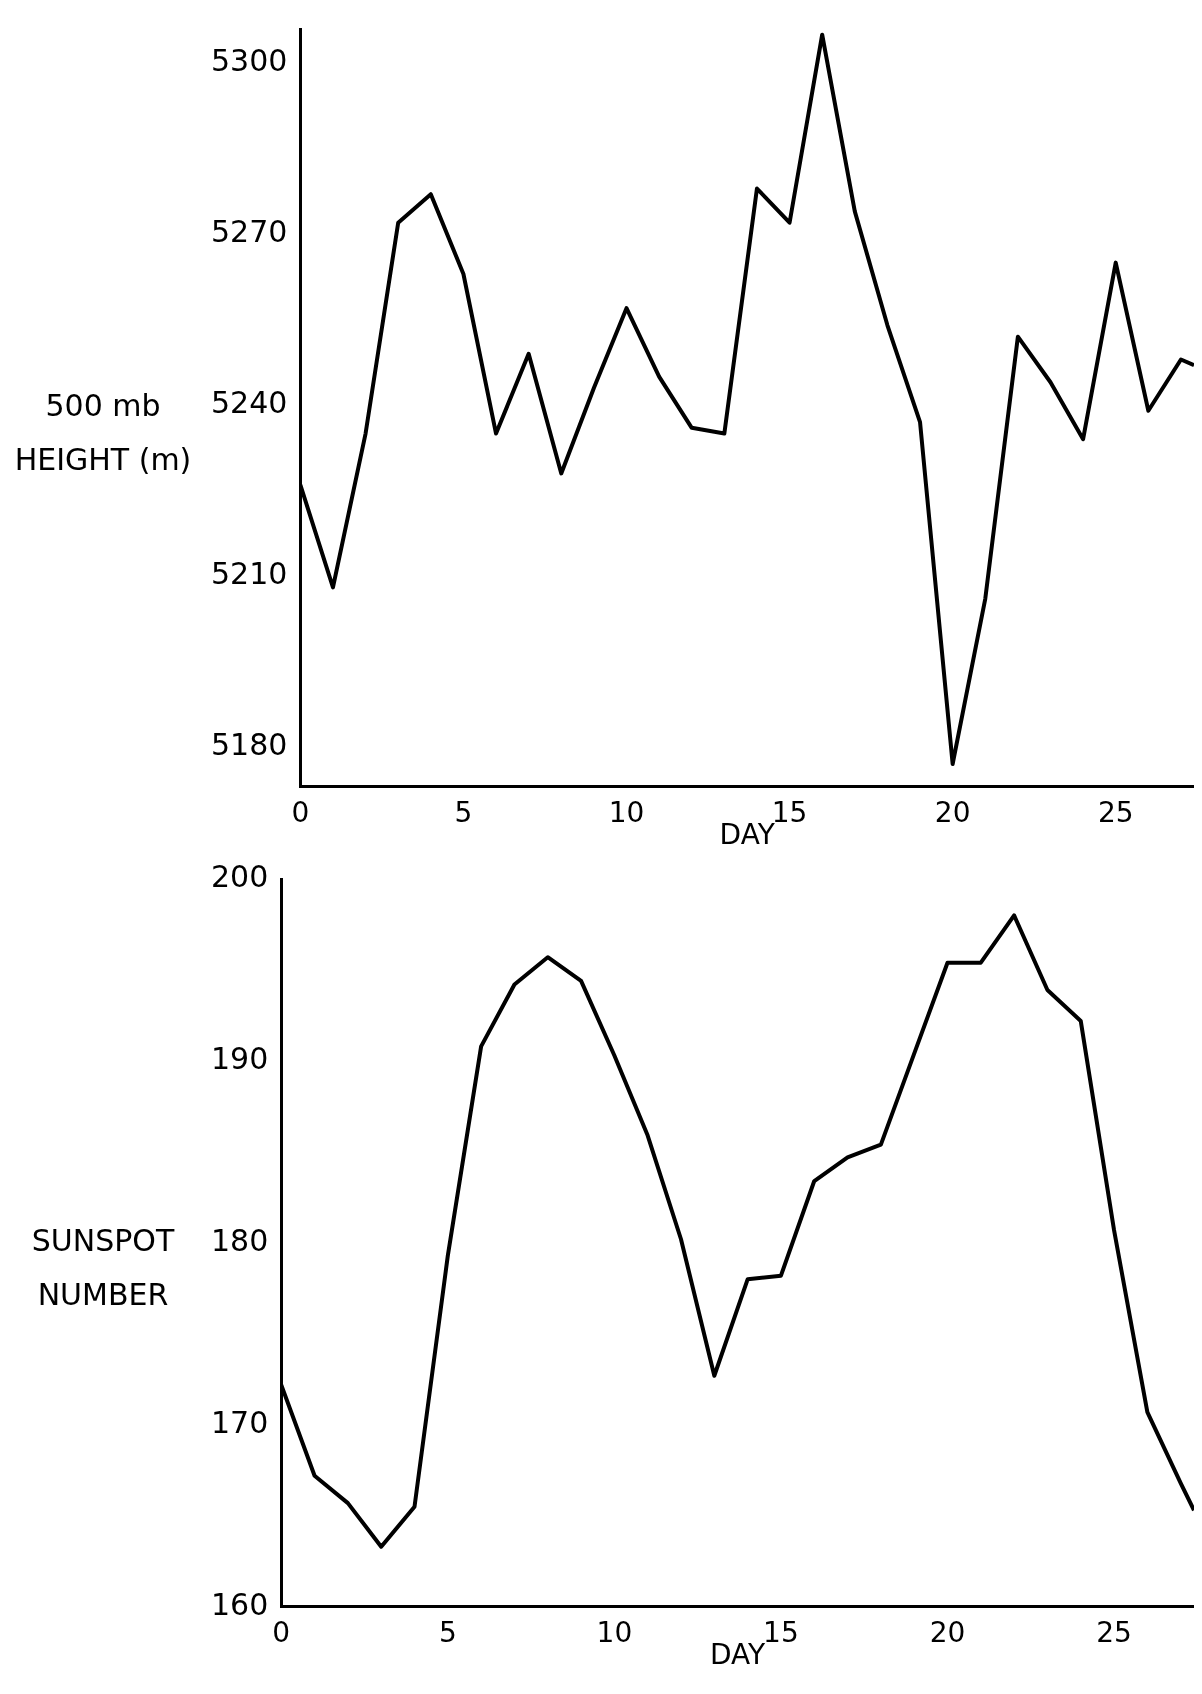 Image resolution: width=1202 pixels, height=1694 pixels. What do you see at coordinates (738, 1655) in the screenshot?
I see `x-axis-title: DAY` at bounding box center [738, 1655].